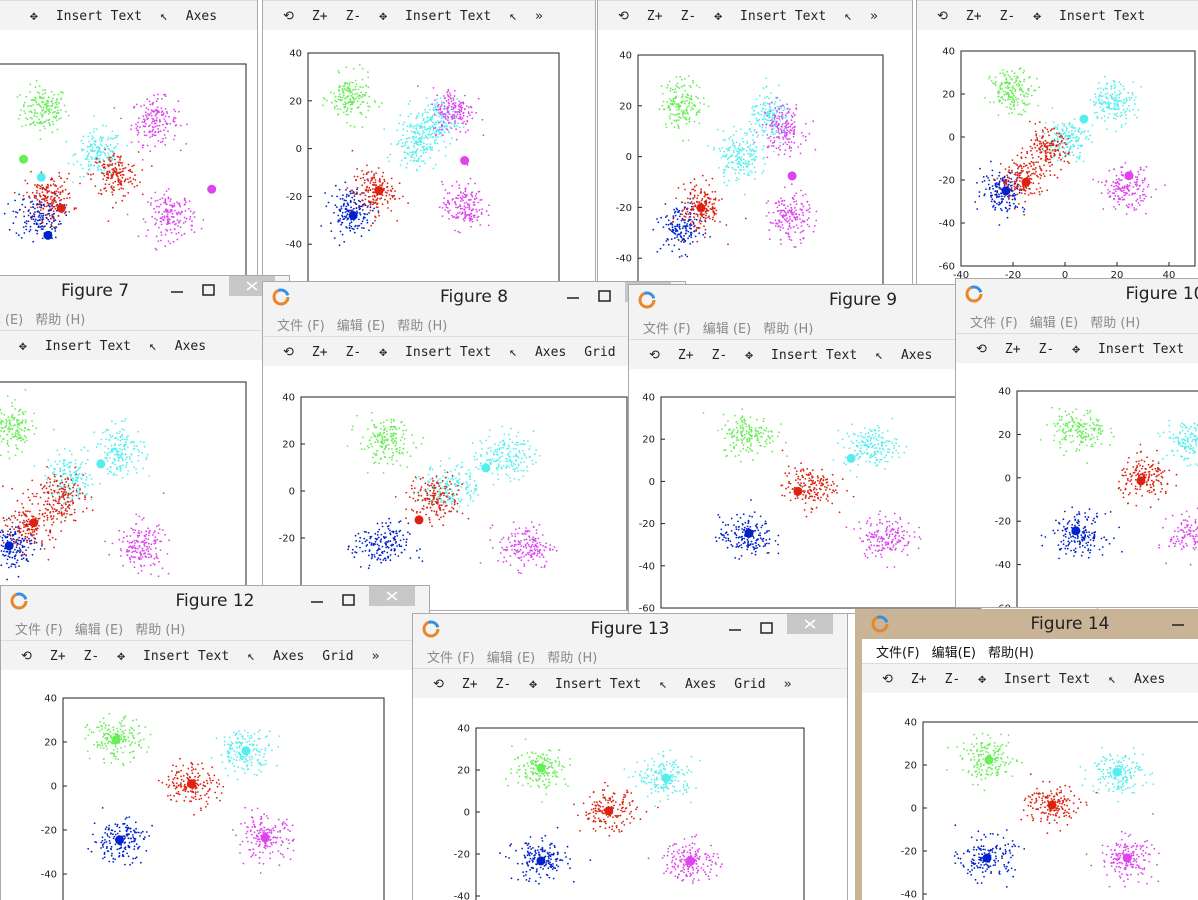 This screenshot has height=900, width=1198. I want to click on menu-item: 帮助 (H), so click(60, 320).